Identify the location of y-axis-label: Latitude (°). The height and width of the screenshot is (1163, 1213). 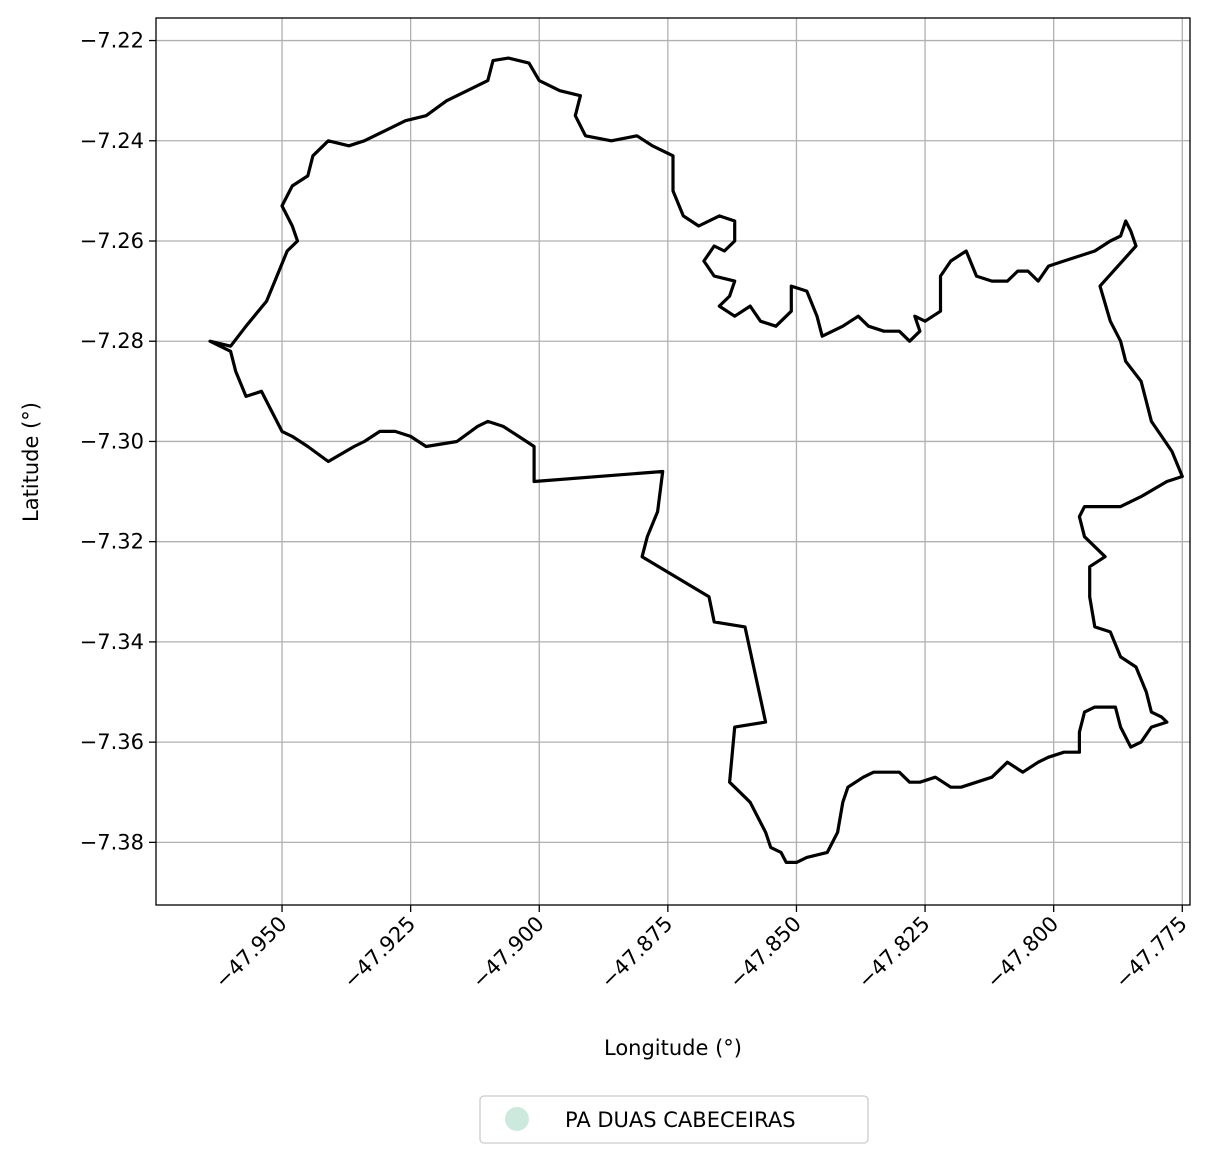
(31, 462).